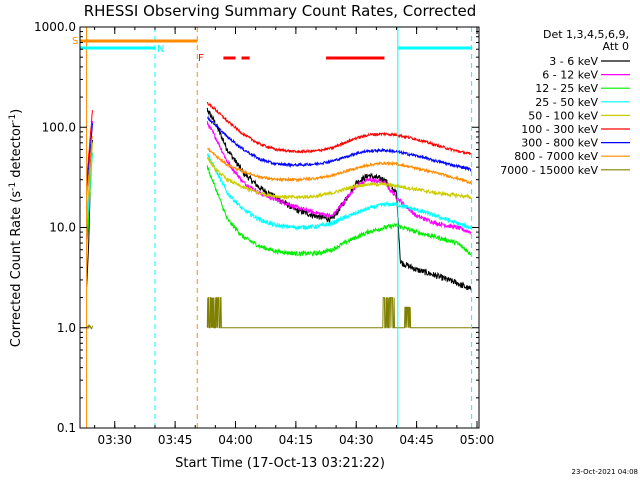 This screenshot has width=640, height=480. What do you see at coordinates (549, 170) in the screenshot?
I see `legend-entry-label-9: 7000 - 15000 keV` at bounding box center [549, 170].